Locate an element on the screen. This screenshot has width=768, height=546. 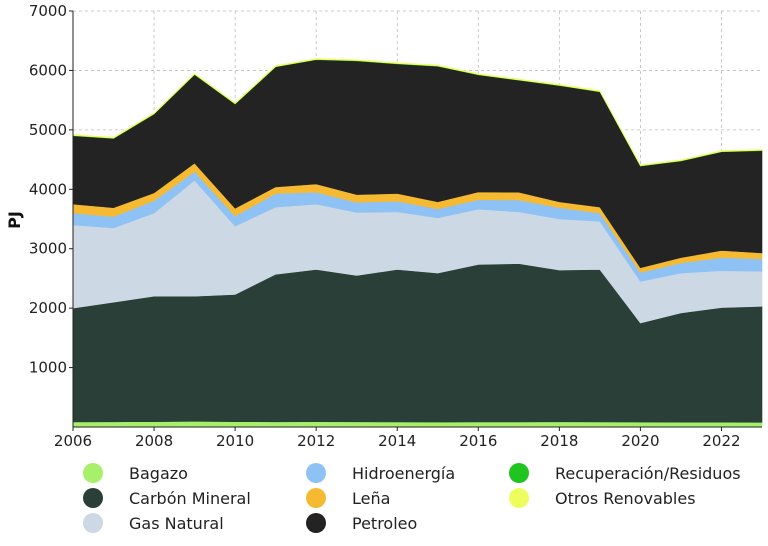
y-tick-label: 3000 is located at coordinates (48, 249).